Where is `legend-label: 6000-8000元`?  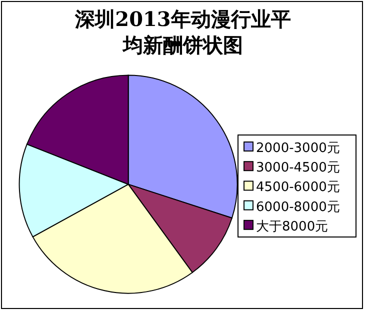
legend-label: 6000-8000元 is located at coordinates (298, 207).